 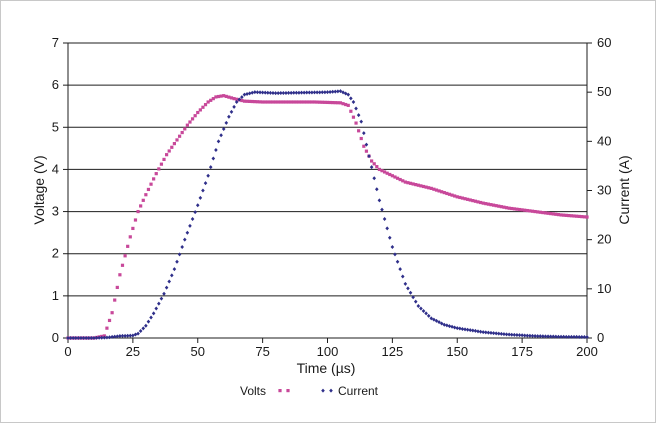 What do you see at coordinates (600, 337) in the screenshot?
I see `y2-tick-label: 0` at bounding box center [600, 337].